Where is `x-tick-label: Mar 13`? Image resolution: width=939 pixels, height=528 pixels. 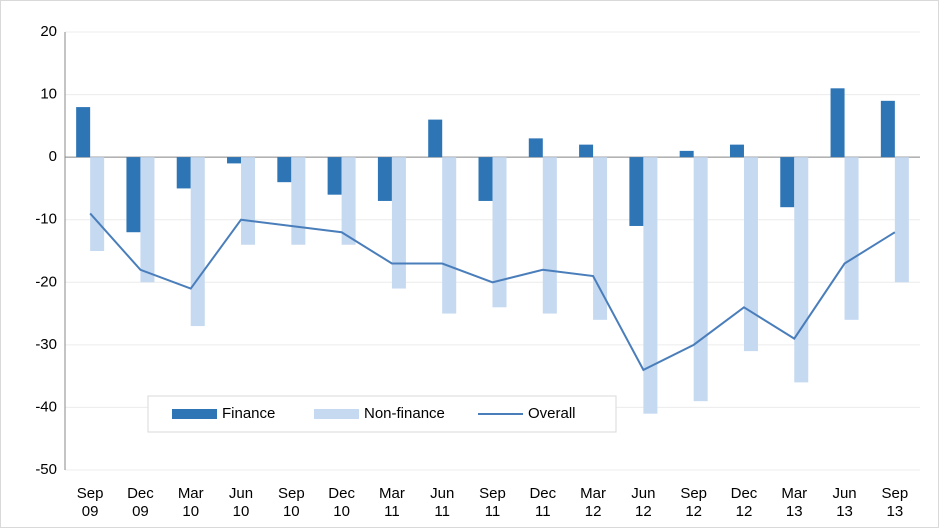
x-tick-label: Mar 13 is located at coordinates (794, 502).